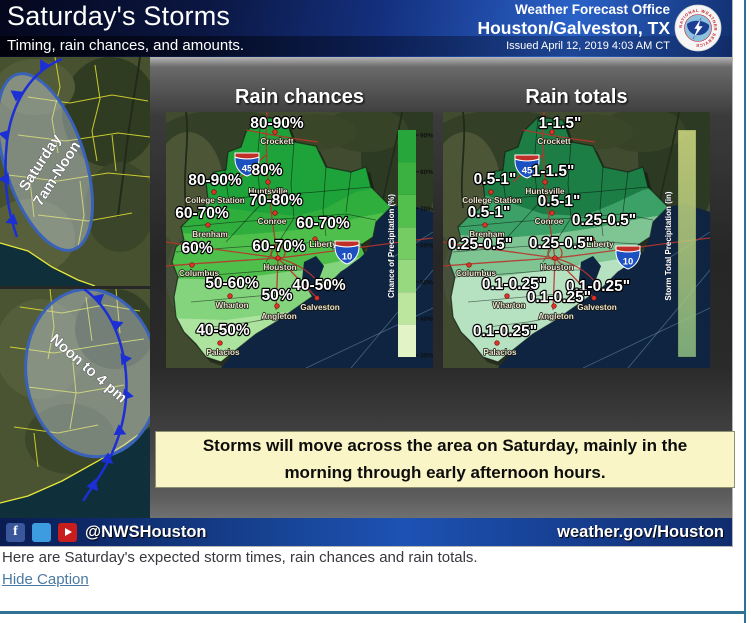 Image resolution: width=751 pixels, height=623 pixels. I want to click on logo-lightning-icon, so click(698, 28).